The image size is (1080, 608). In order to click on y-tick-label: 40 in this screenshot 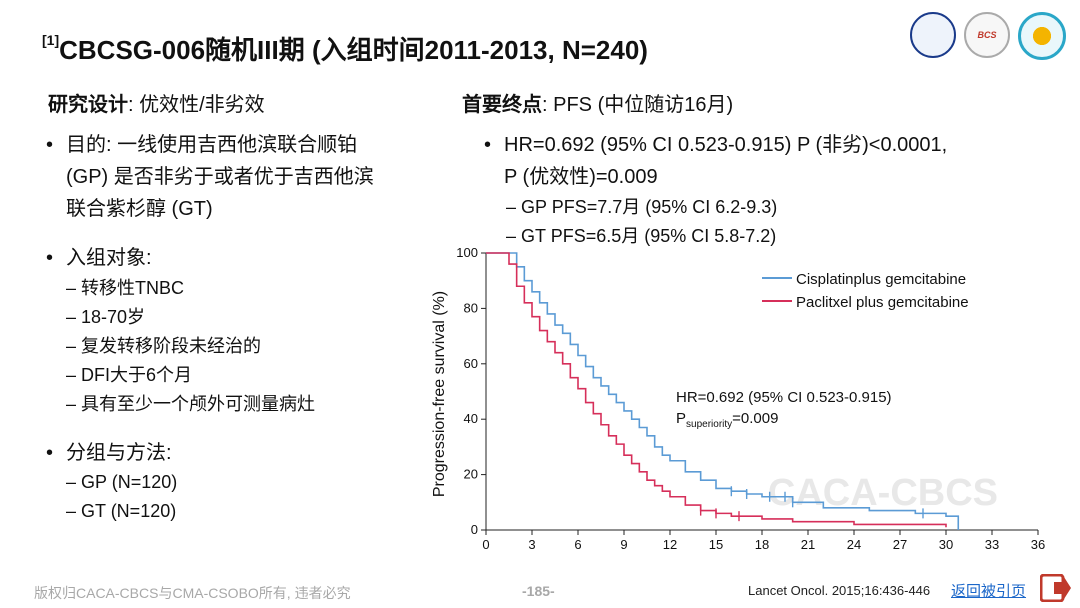, I will do `click(471, 418)`.